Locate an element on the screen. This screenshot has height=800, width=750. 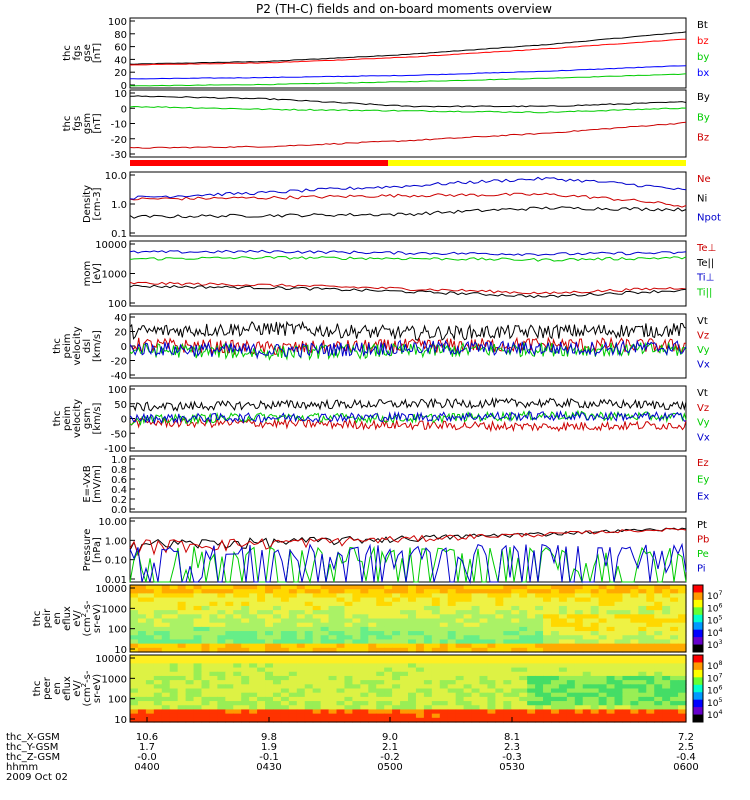
y-axis-label: [cm-3] is located at coordinates (97, 203).